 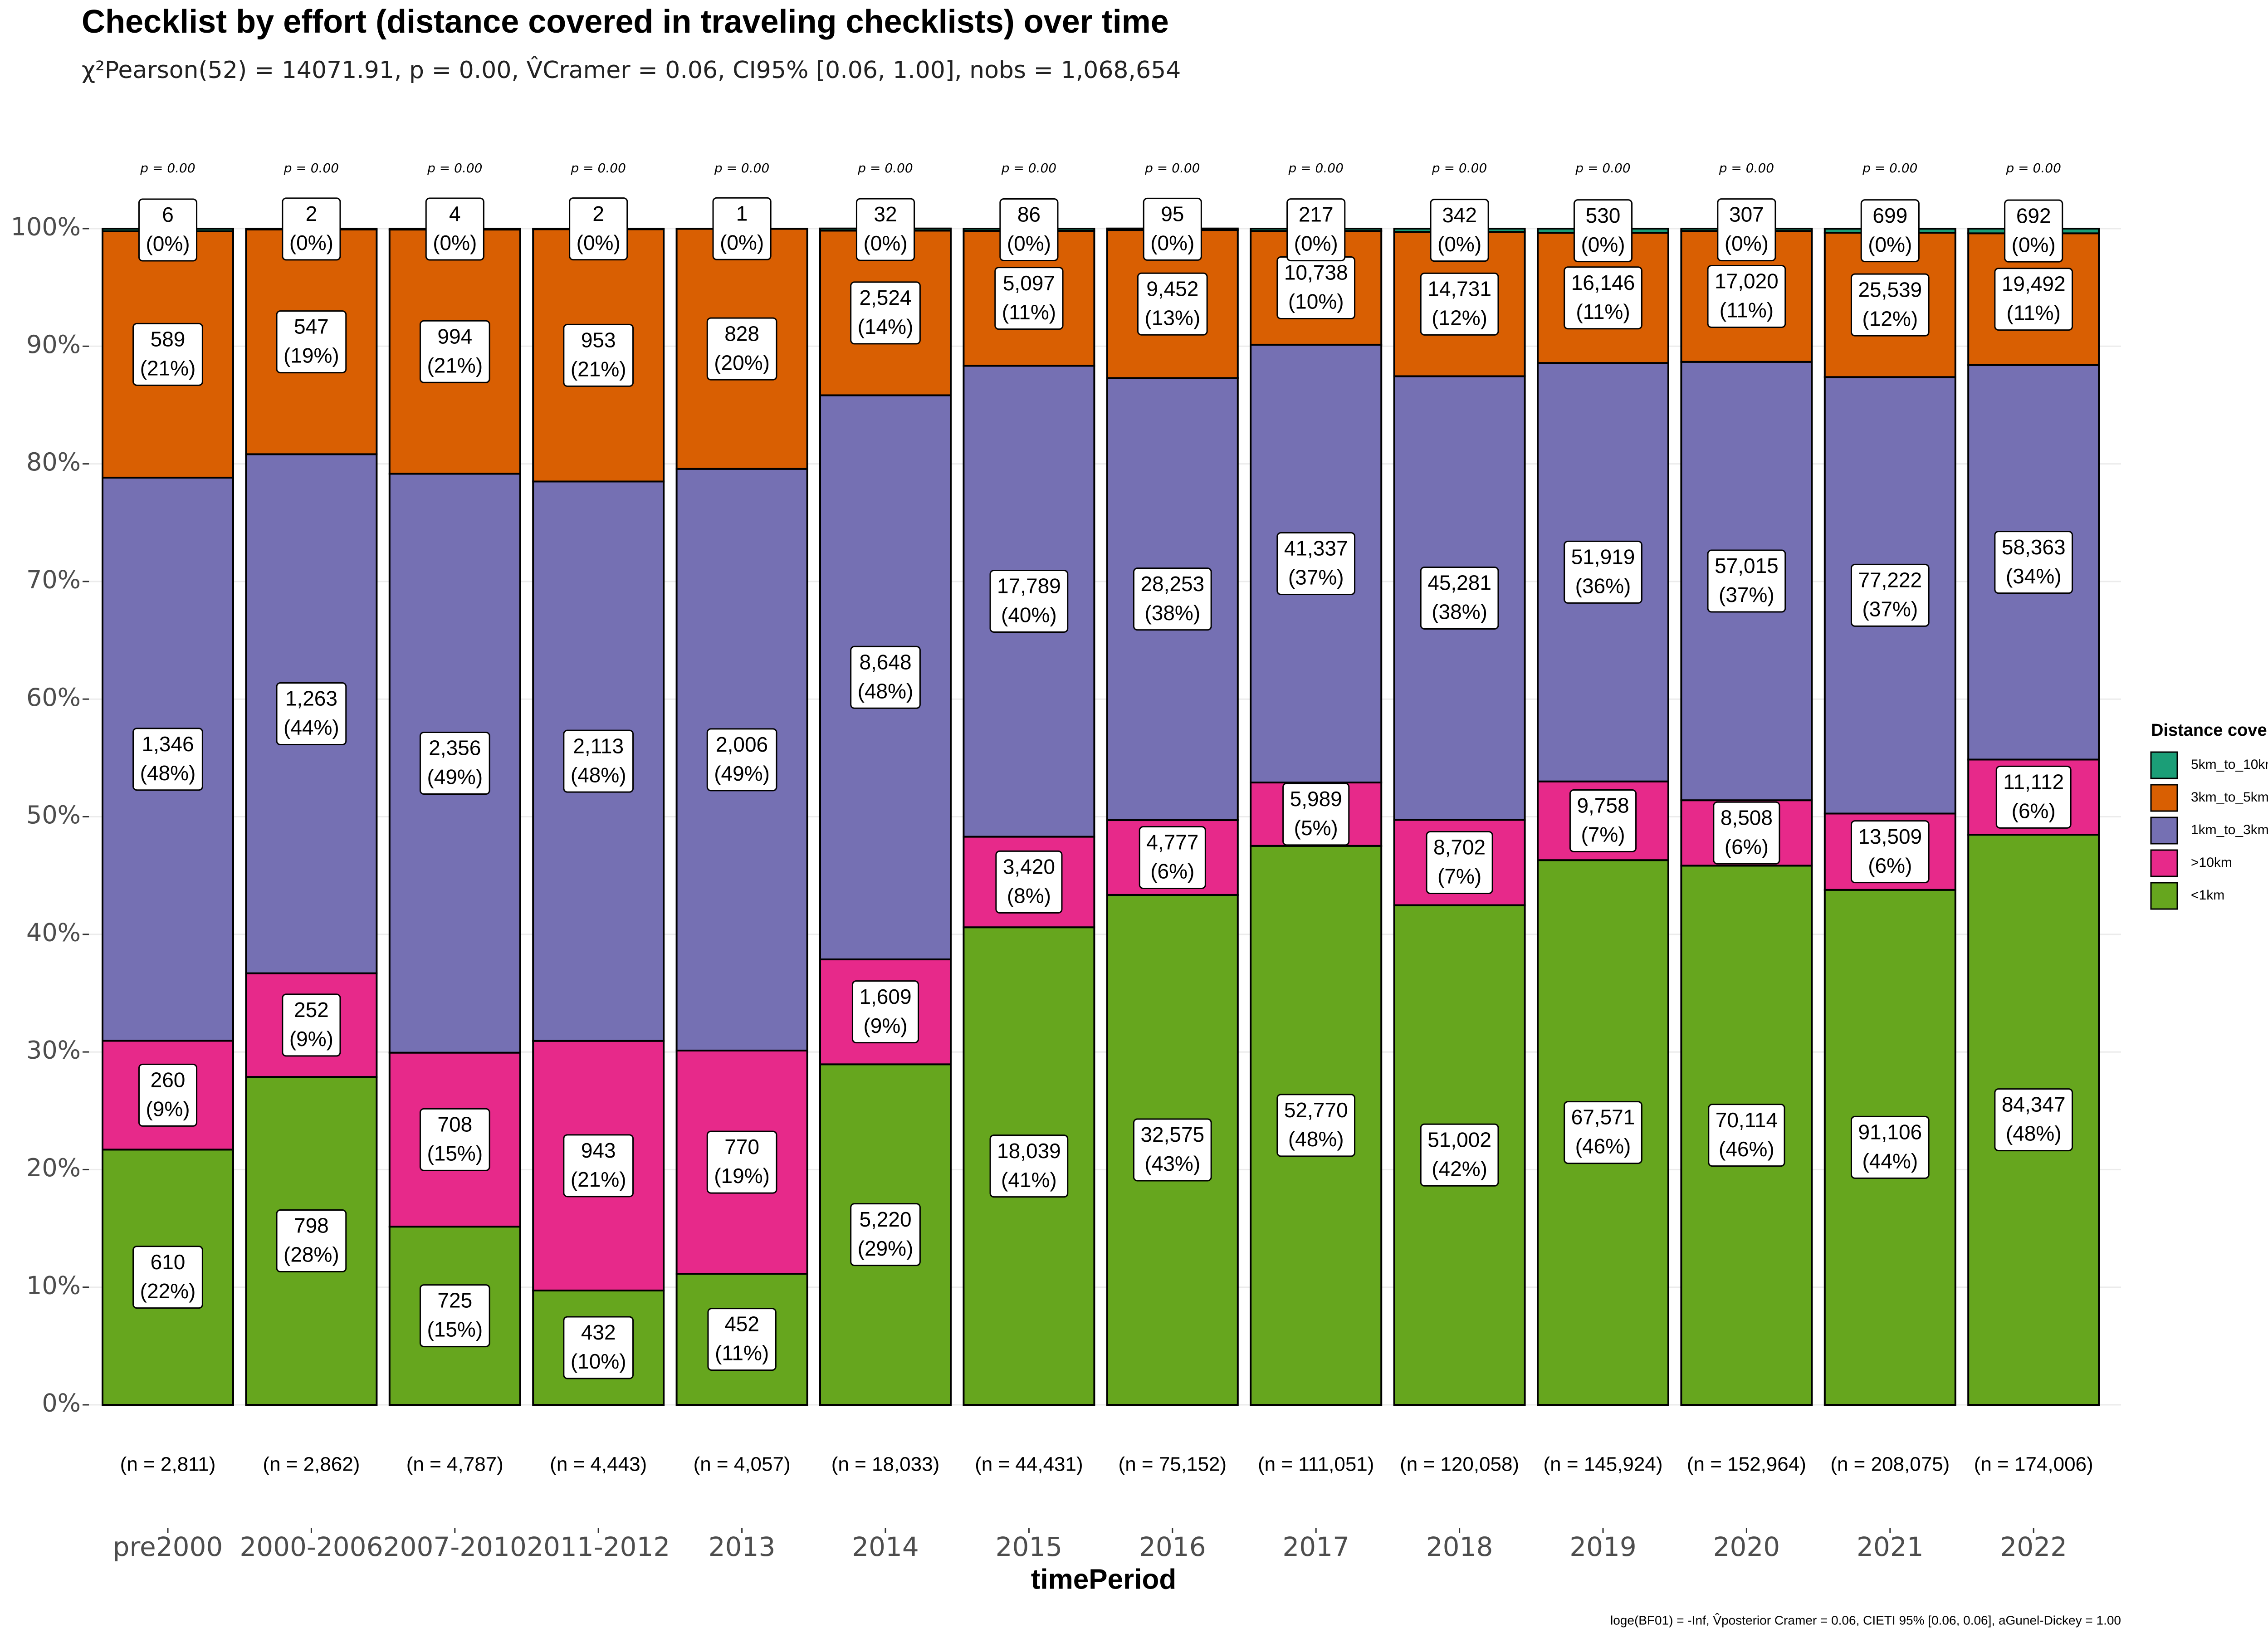 I want to click on data-label-count: 16,146, so click(x=1603, y=282).